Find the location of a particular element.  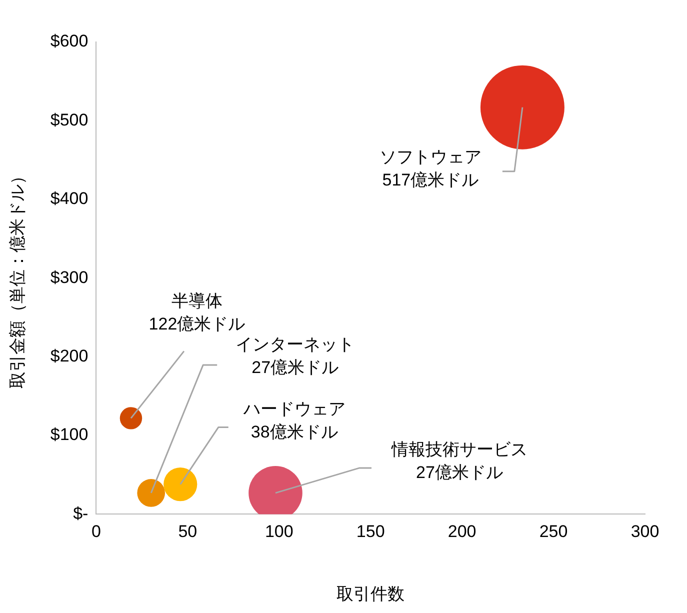

y-tick-label: $300 is located at coordinates (69, 277).